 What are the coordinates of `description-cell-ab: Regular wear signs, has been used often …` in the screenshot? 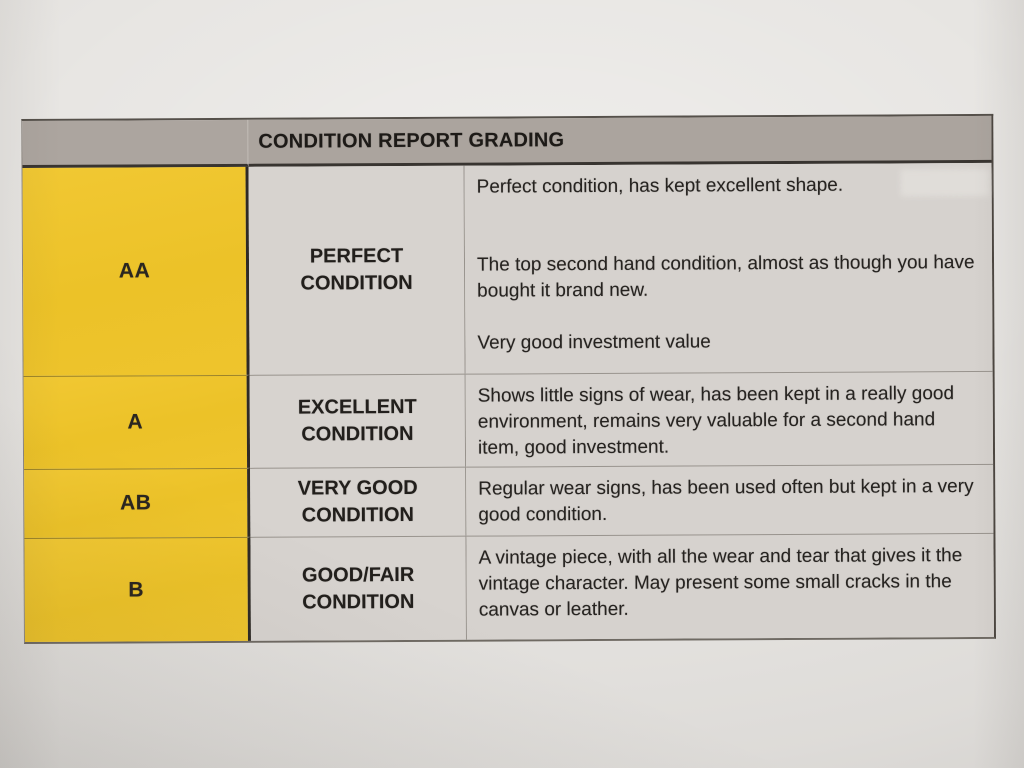 It's located at (730, 499).